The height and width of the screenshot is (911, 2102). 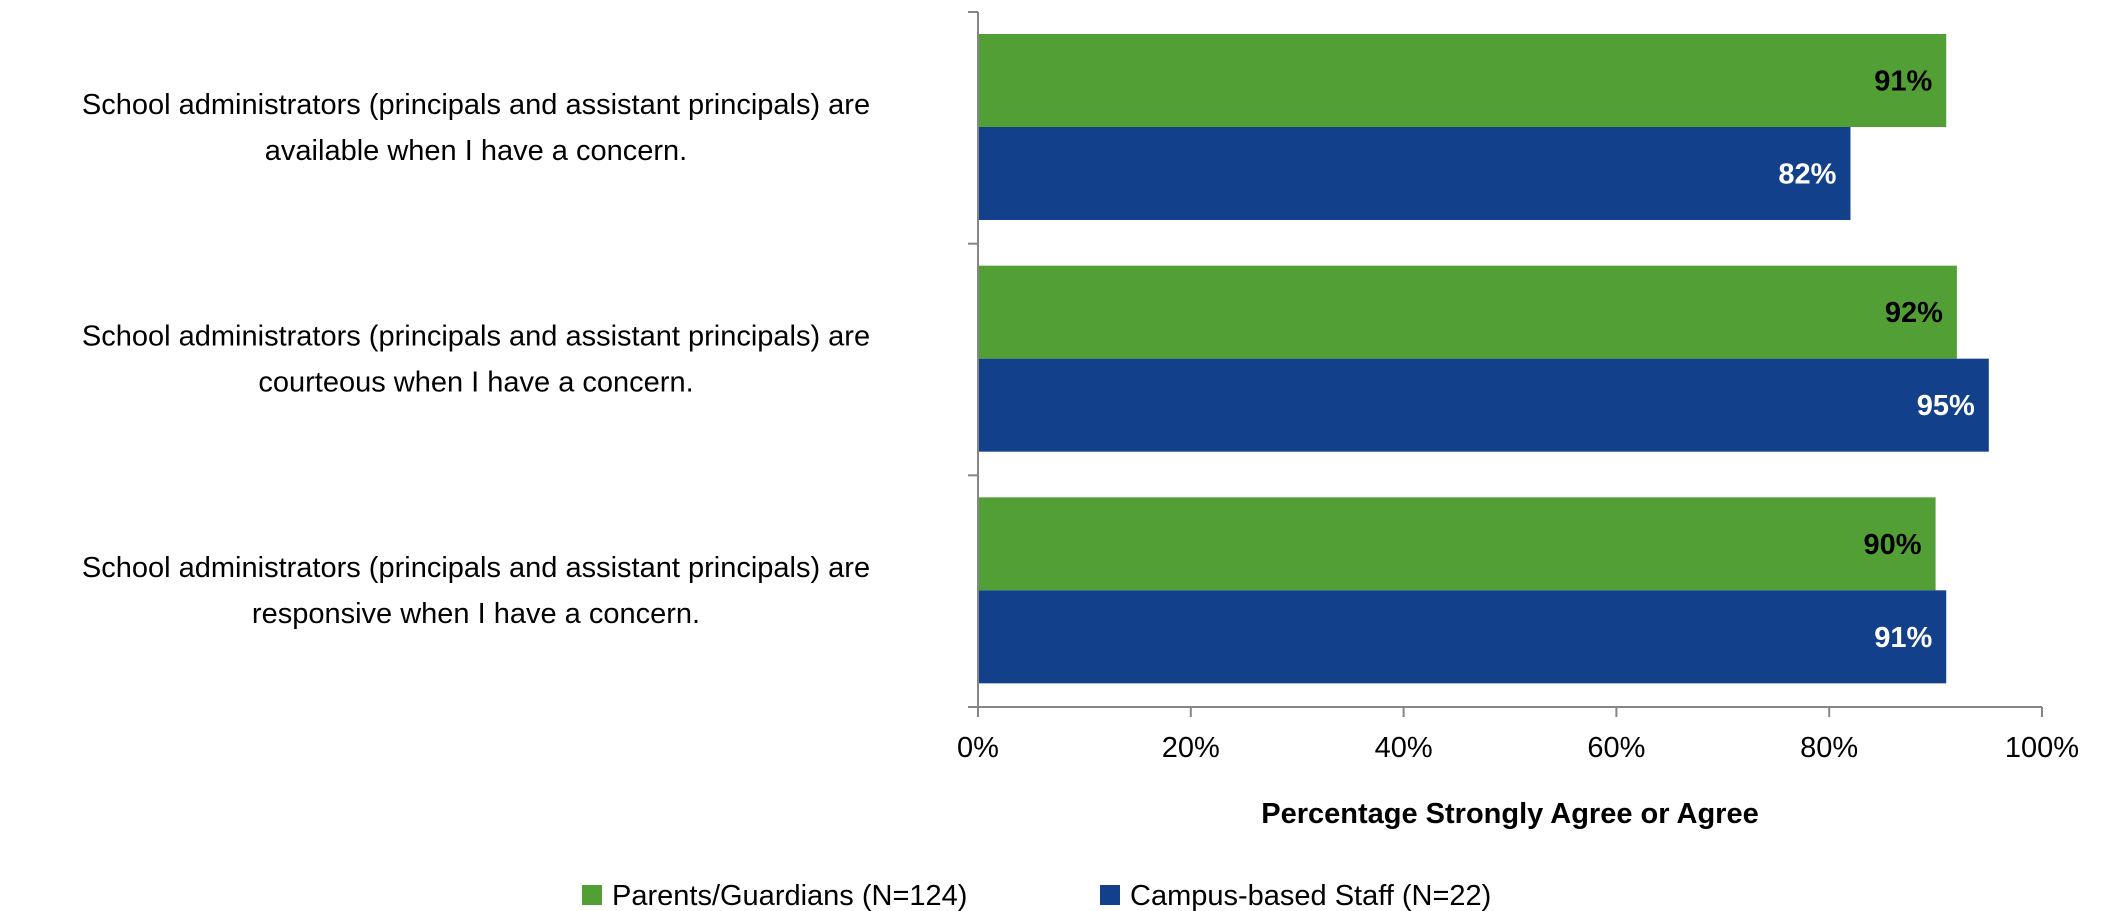 I want to click on category-label-line: courteous when I have a concern., so click(x=475, y=383).